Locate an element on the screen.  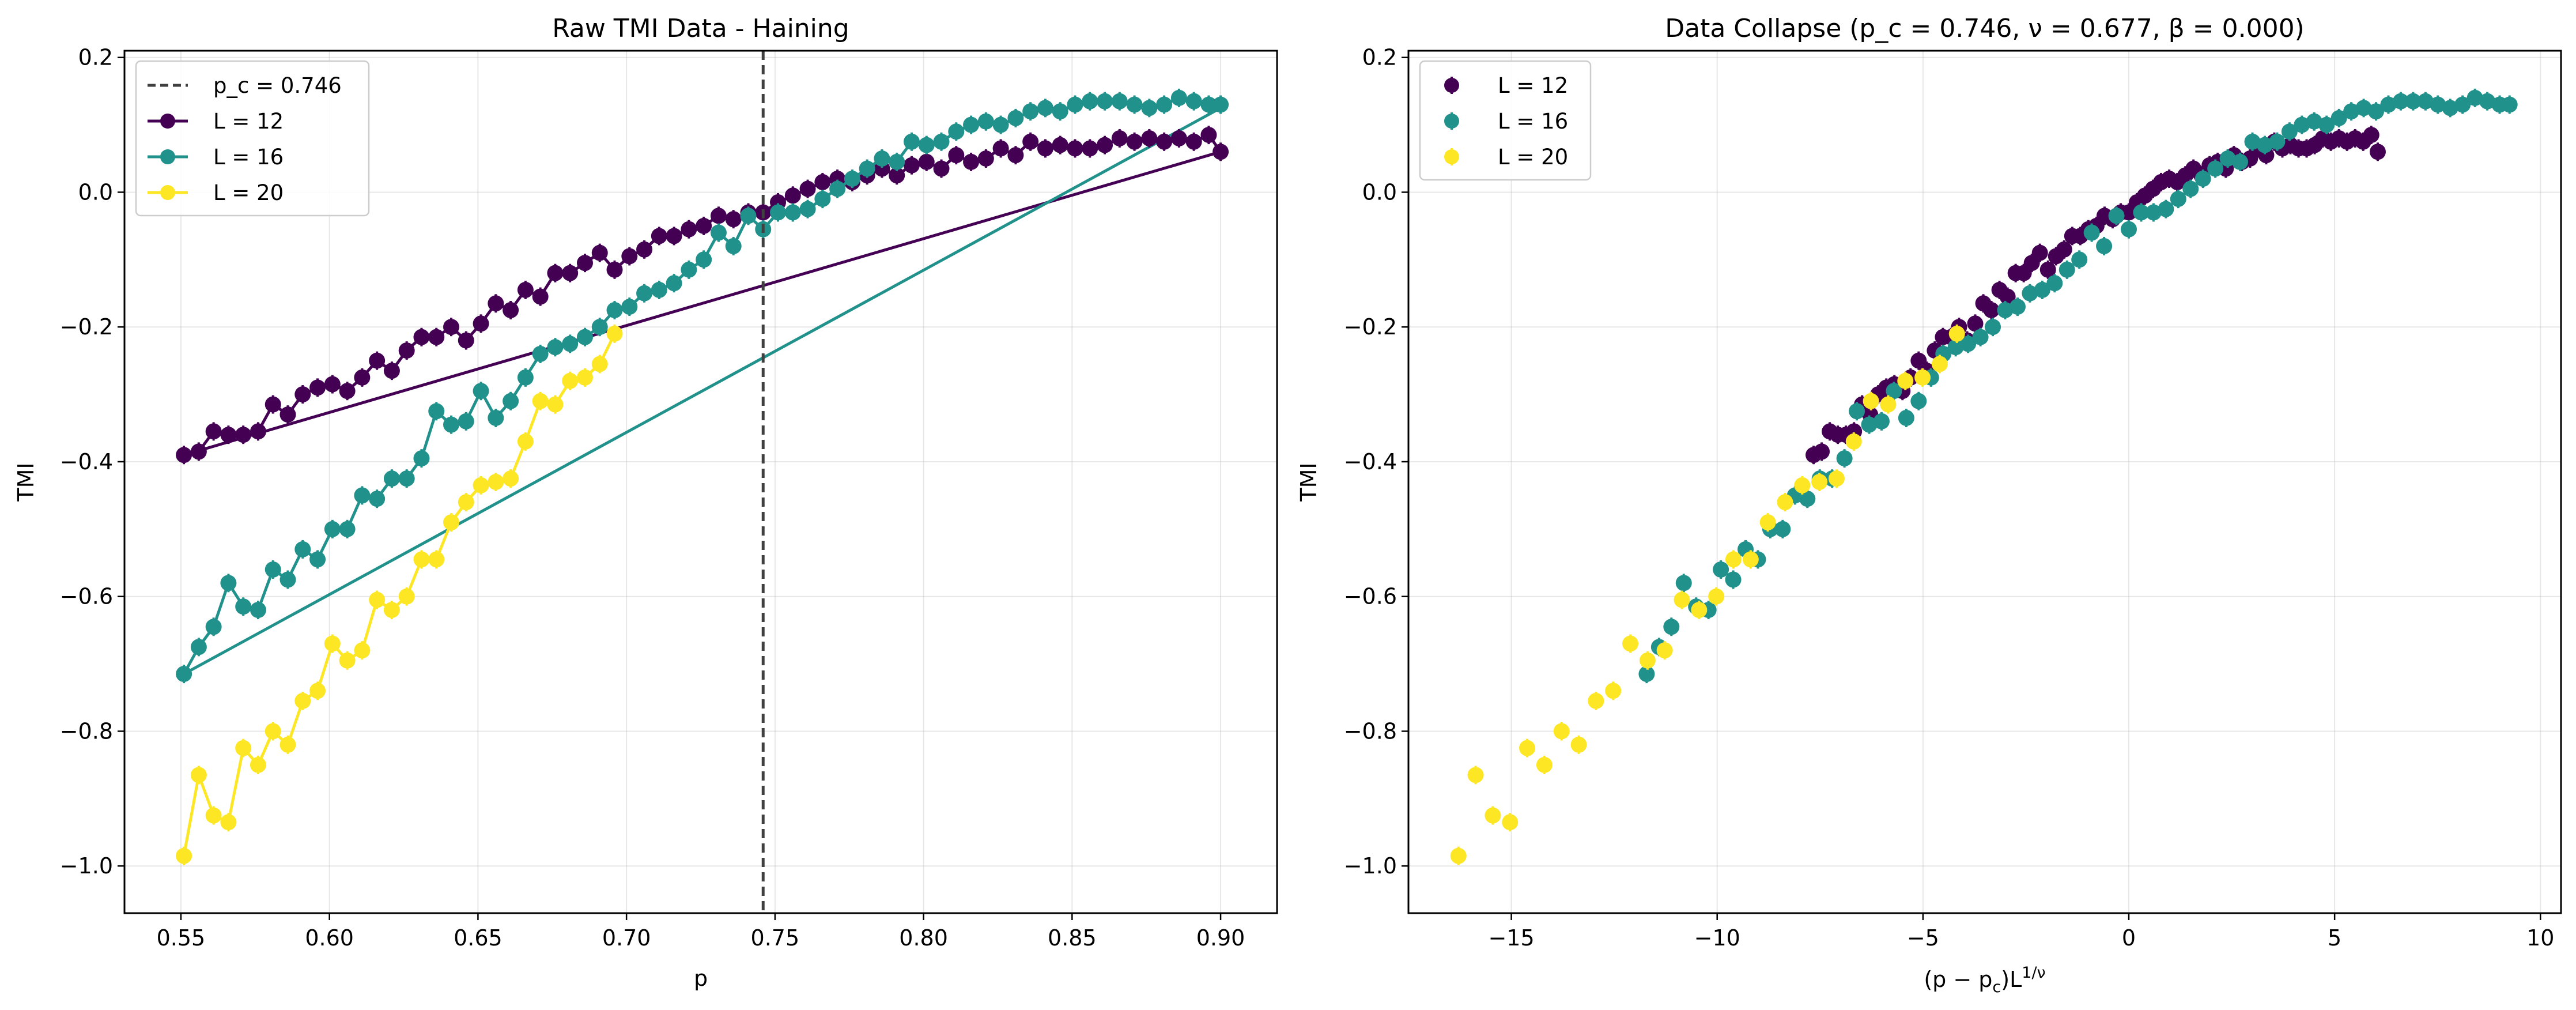
collapse-ytick-label: −0.2 is located at coordinates (1370, 327).